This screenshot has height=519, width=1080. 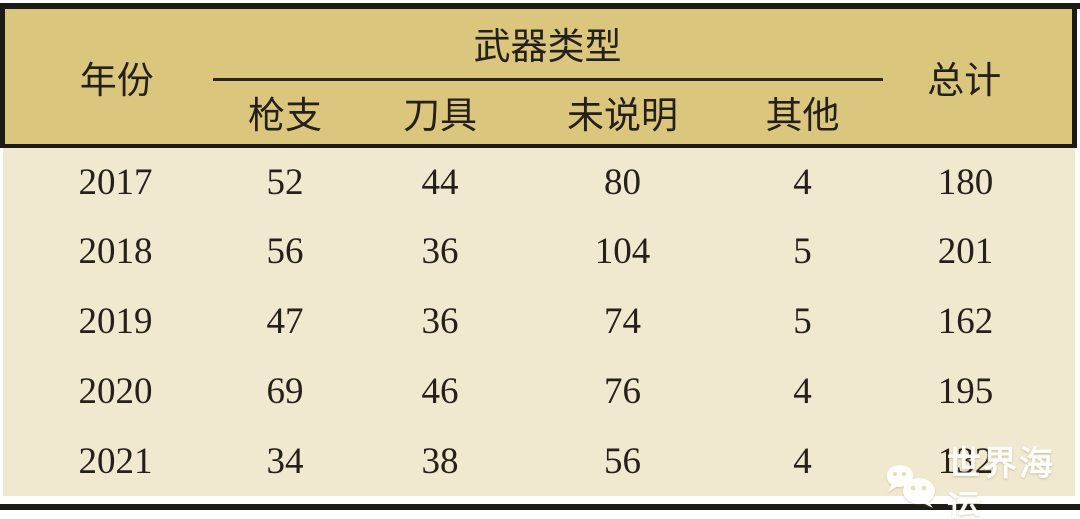 What do you see at coordinates (965, 321) in the screenshot?
I see `cell-total: 162` at bounding box center [965, 321].